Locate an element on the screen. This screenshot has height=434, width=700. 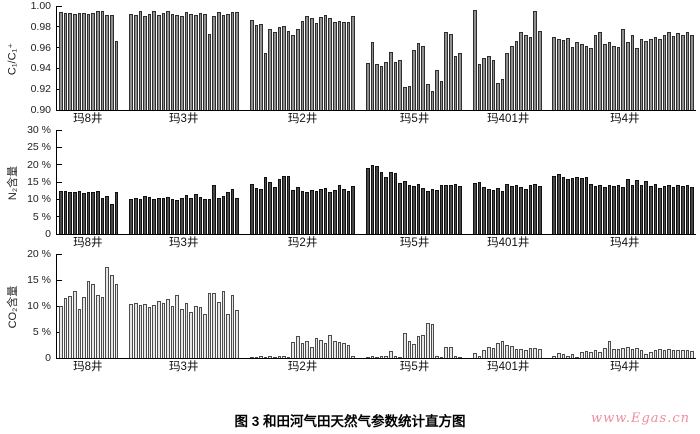
y-tick-label: 0.96 is located at coordinates (40, 47).